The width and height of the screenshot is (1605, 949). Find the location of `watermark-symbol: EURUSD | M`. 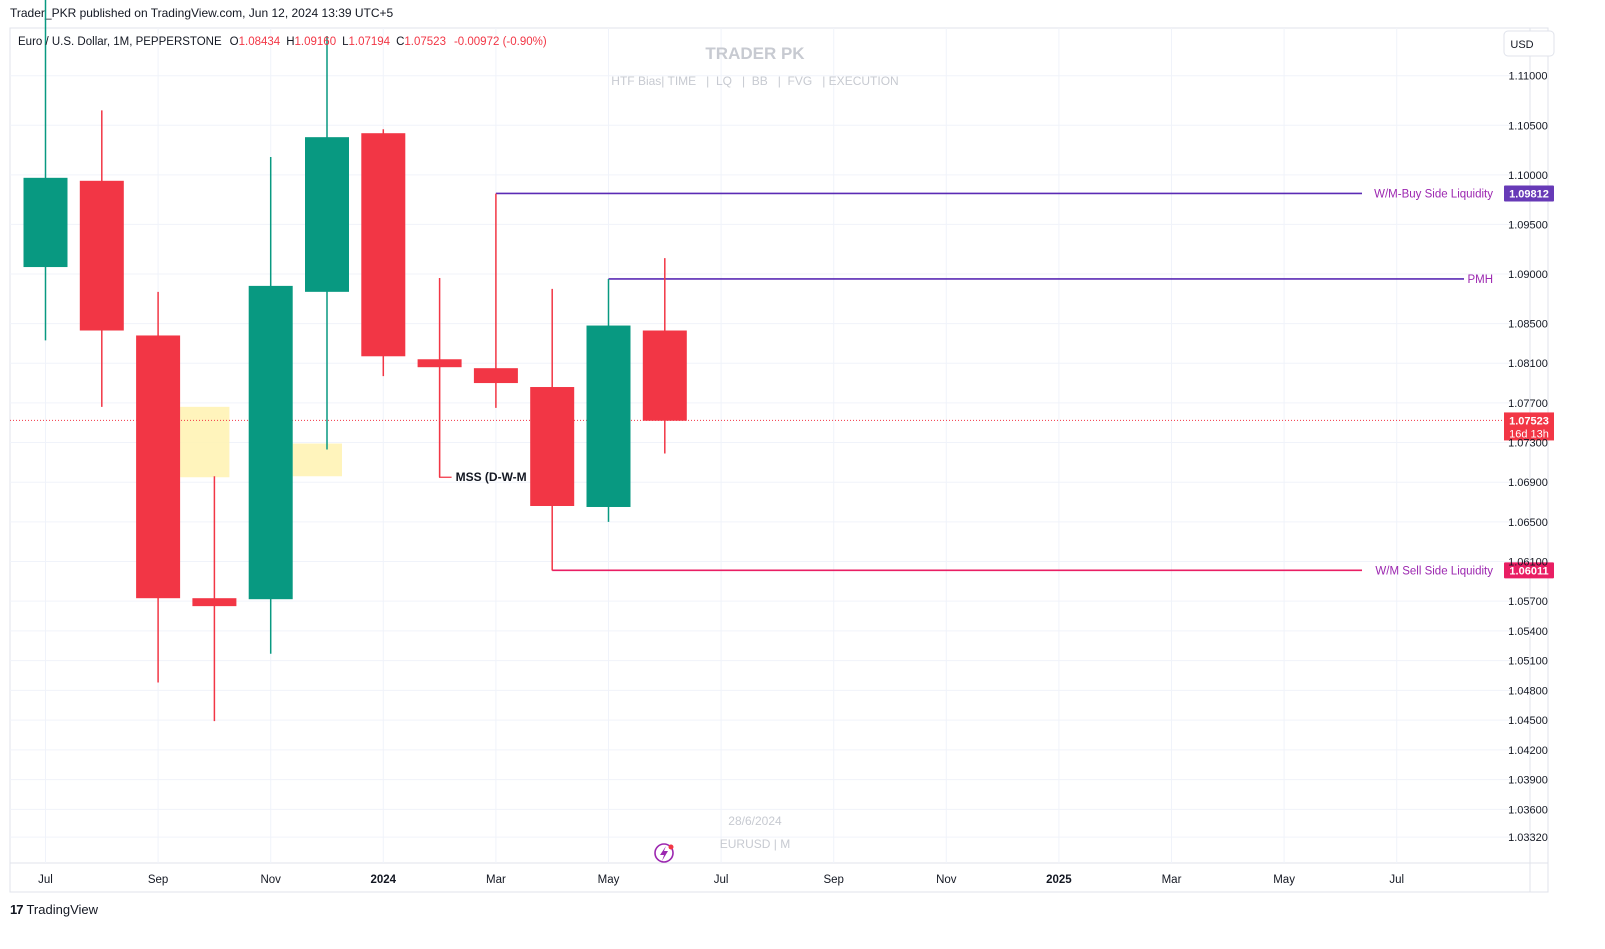

watermark-symbol: EURUSD | M is located at coordinates (755, 844).